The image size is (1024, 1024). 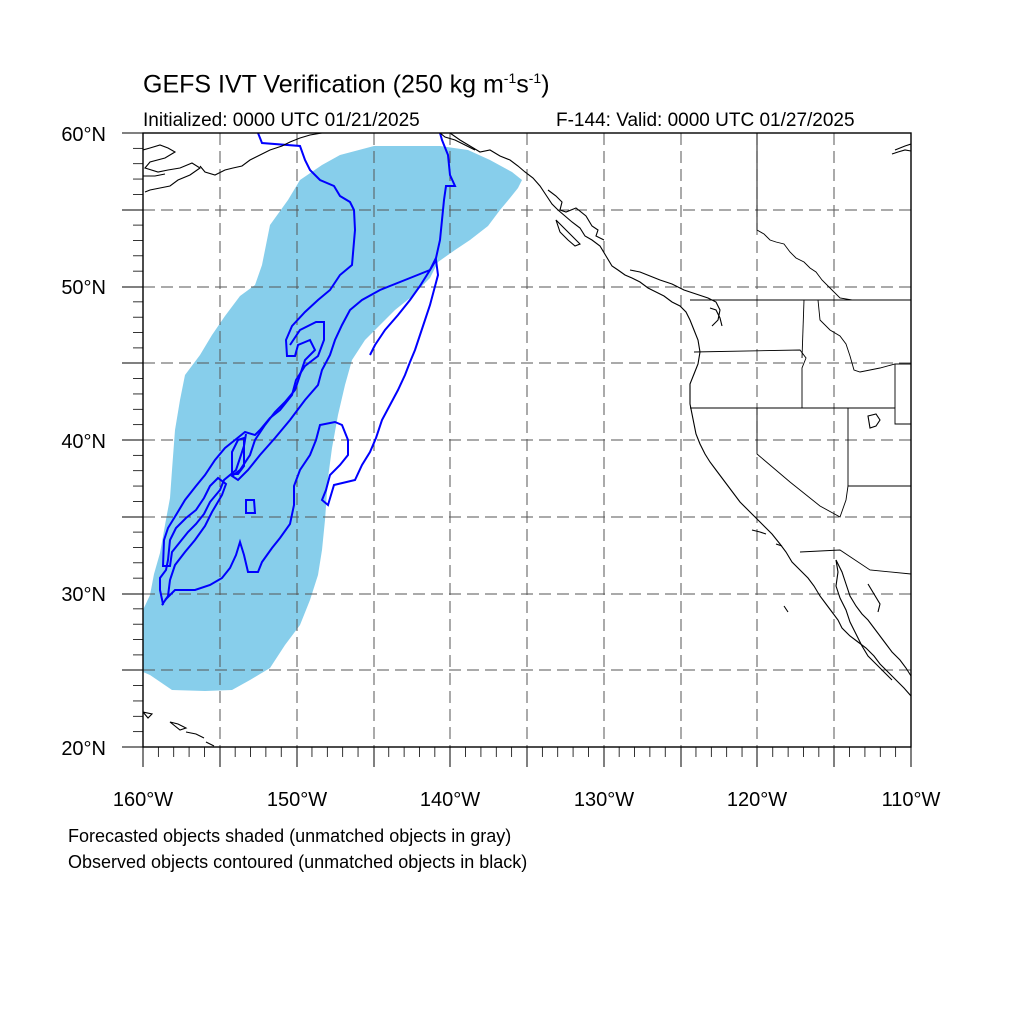 I want to click on valid-time-label: F-144: Valid: 0000 UTC 01/27/2025, so click(x=705, y=120).